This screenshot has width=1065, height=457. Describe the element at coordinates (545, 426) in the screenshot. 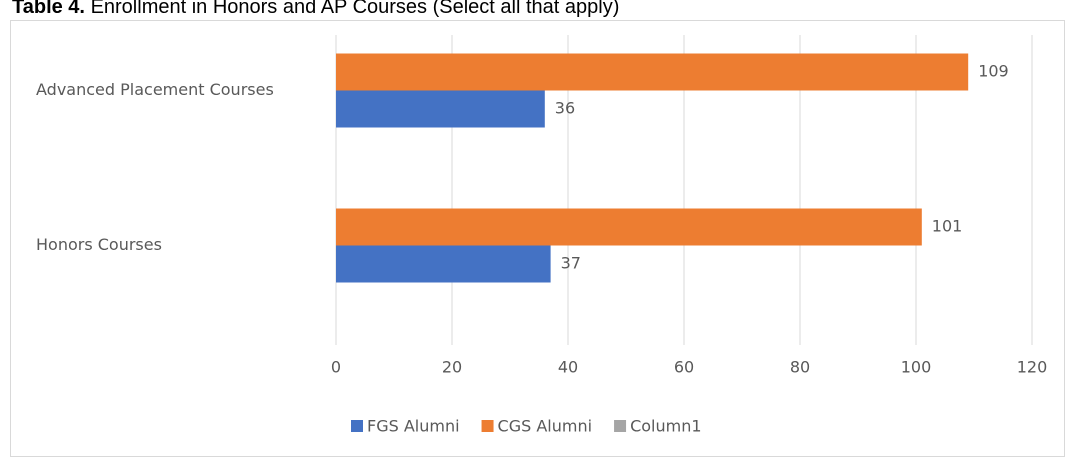

I see `legend-label: CGS Alumni` at that location.